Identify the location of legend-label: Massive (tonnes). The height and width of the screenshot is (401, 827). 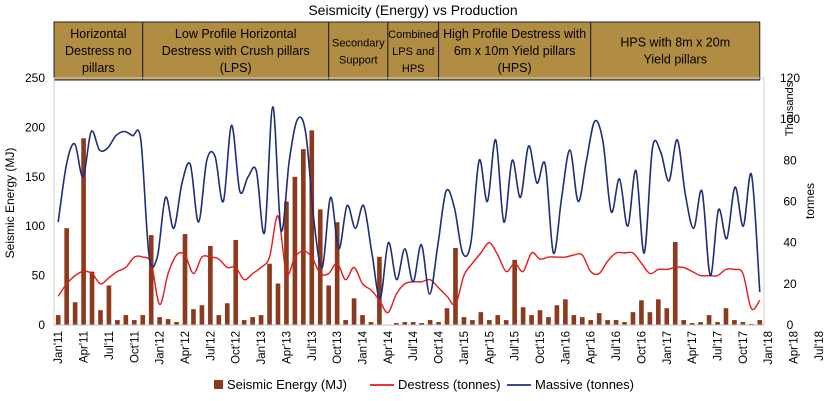
(584, 384).